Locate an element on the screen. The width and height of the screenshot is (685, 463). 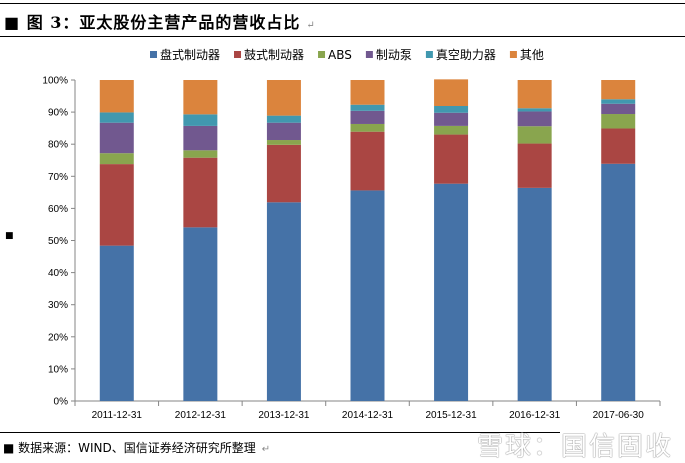
y-tick-label: 0% is located at coordinates (61, 402).